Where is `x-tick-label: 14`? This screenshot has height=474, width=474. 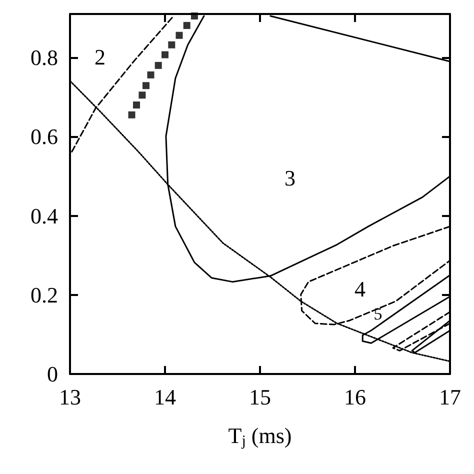
x-tick-label: 14 is located at coordinates (165, 397).